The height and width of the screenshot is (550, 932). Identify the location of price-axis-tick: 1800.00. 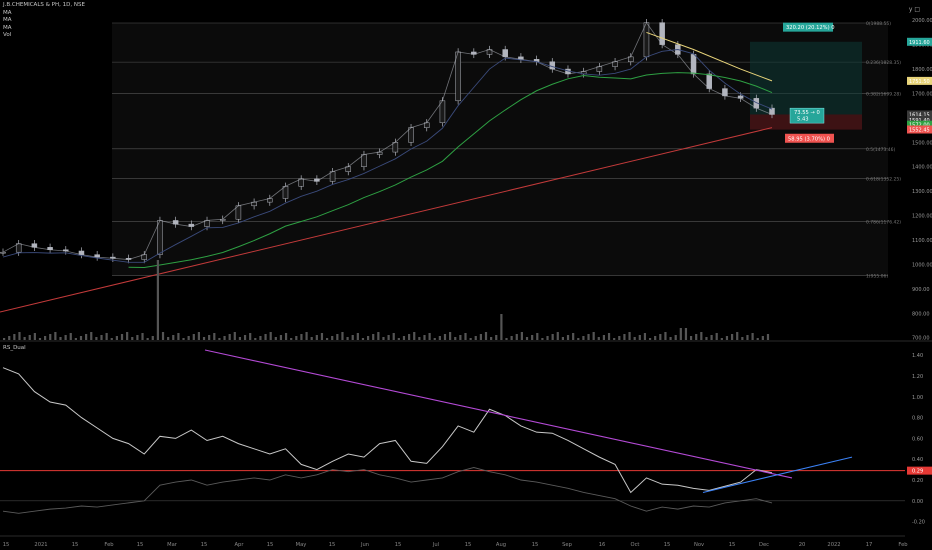
(922, 70).